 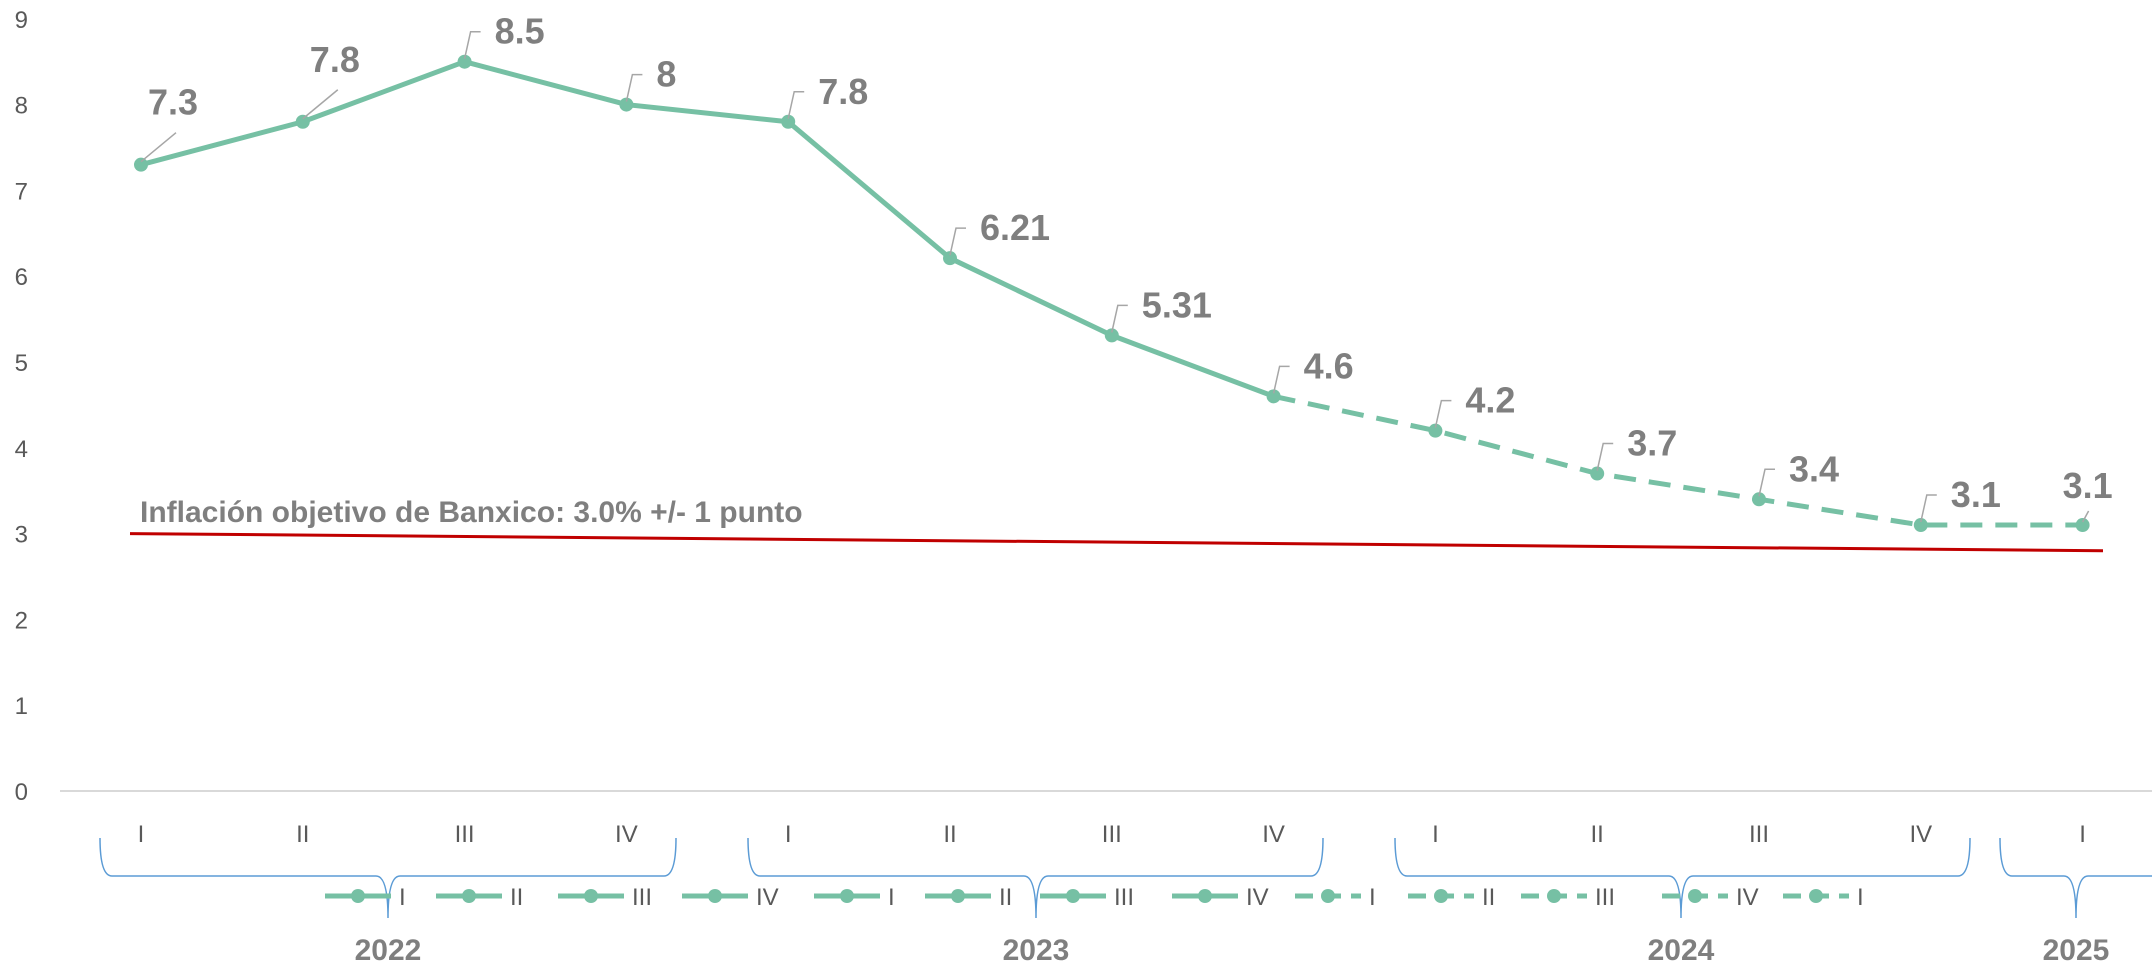 What do you see at coordinates (388, 950) in the screenshot?
I see `x-tick-year: 2022` at bounding box center [388, 950].